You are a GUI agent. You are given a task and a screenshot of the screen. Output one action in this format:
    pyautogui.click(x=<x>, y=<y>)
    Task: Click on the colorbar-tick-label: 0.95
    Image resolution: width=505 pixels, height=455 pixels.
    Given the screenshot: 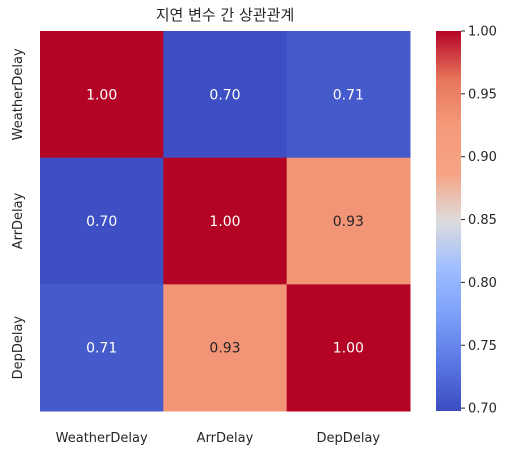 What is the action you would take?
    pyautogui.click(x=482, y=94)
    